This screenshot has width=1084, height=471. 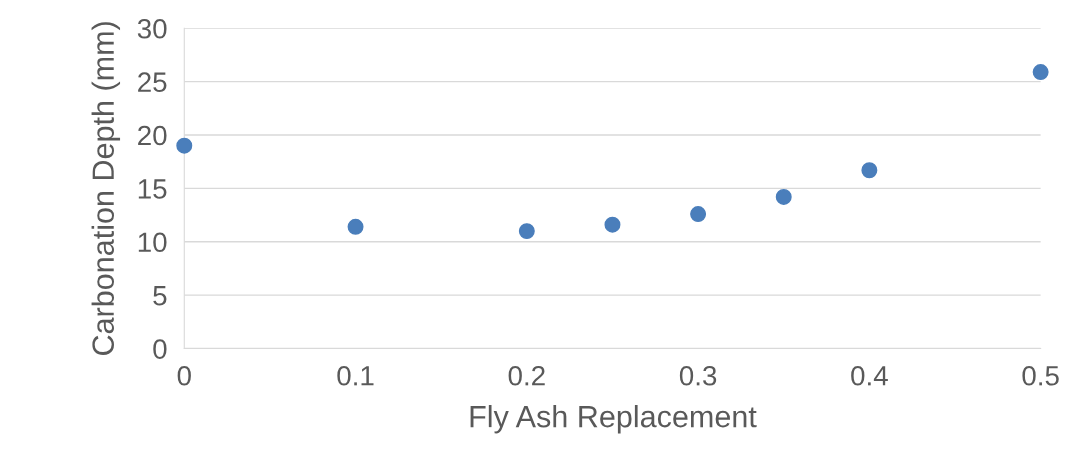 I want to click on x-tick-label: 0.2, so click(x=526, y=375).